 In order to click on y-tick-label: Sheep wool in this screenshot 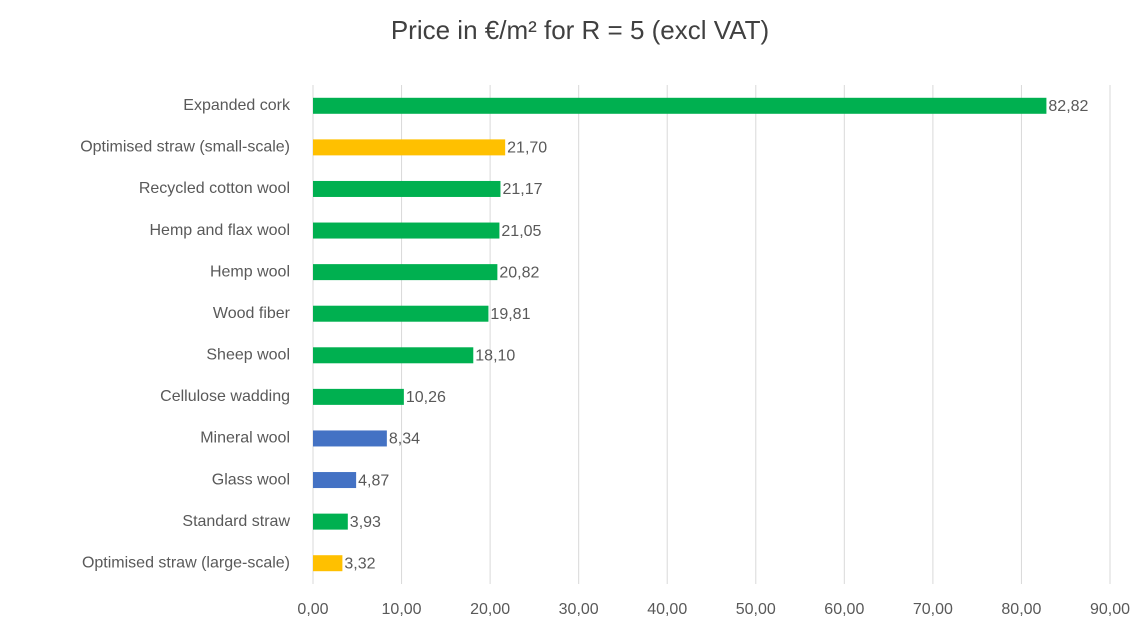, I will do `click(248, 355)`.